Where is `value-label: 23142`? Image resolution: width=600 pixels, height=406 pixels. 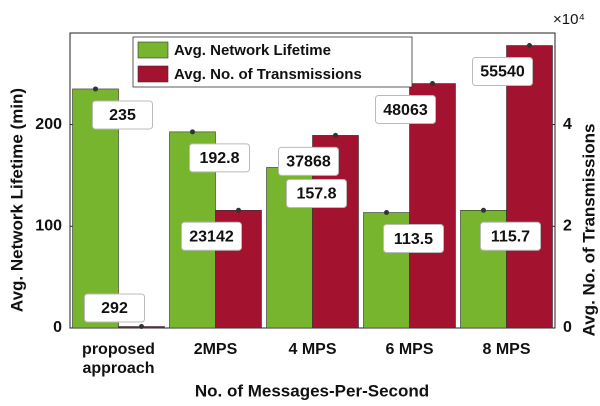 value-label: 23142 is located at coordinates (211, 236).